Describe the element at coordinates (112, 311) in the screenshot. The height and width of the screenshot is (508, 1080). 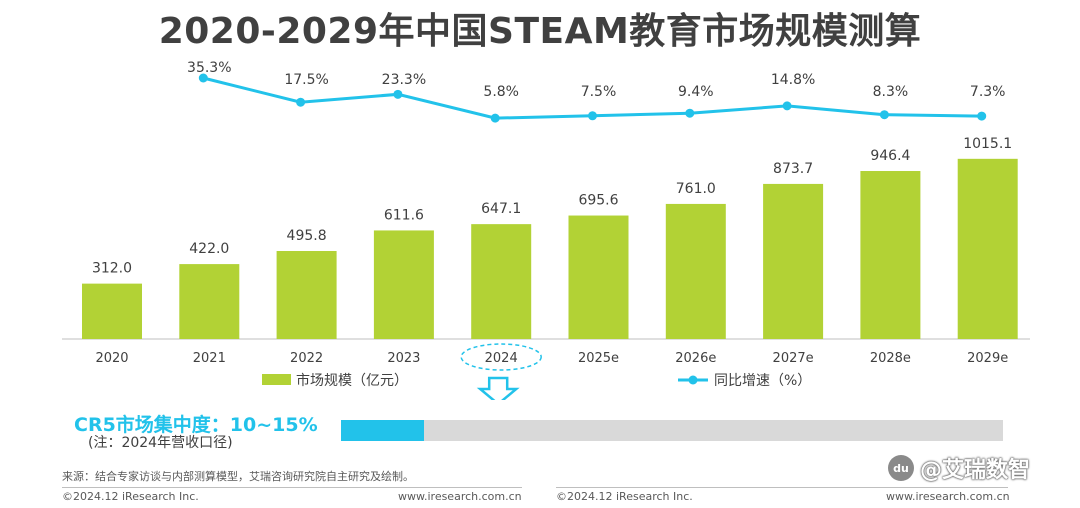
I see `bar-2020` at that location.